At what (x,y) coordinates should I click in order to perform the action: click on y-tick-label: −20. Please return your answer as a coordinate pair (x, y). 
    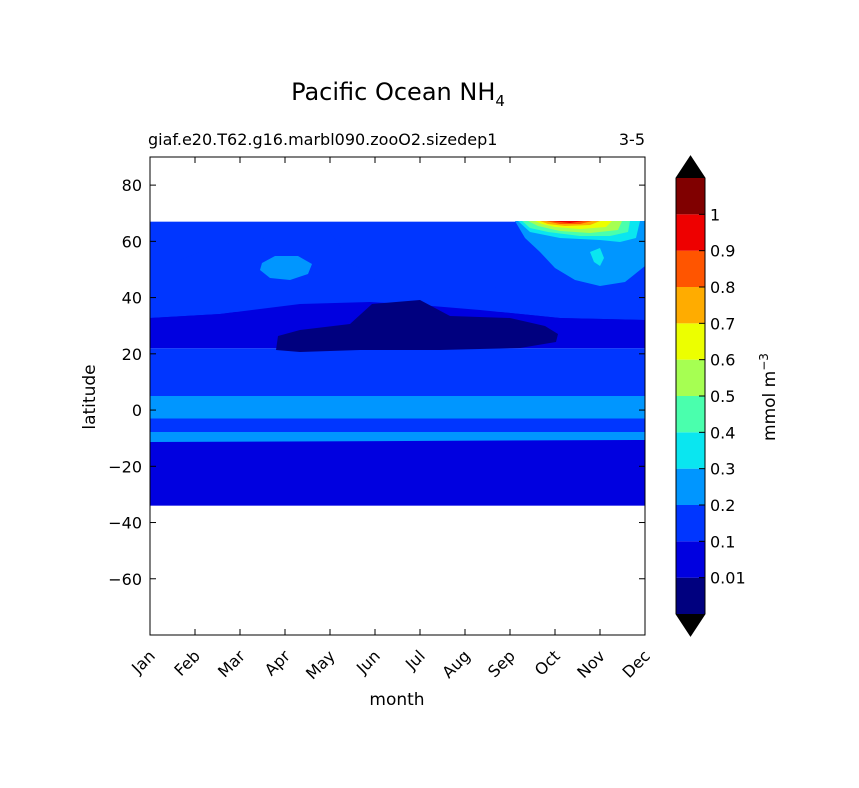
    Looking at the image, I should click on (125, 466).